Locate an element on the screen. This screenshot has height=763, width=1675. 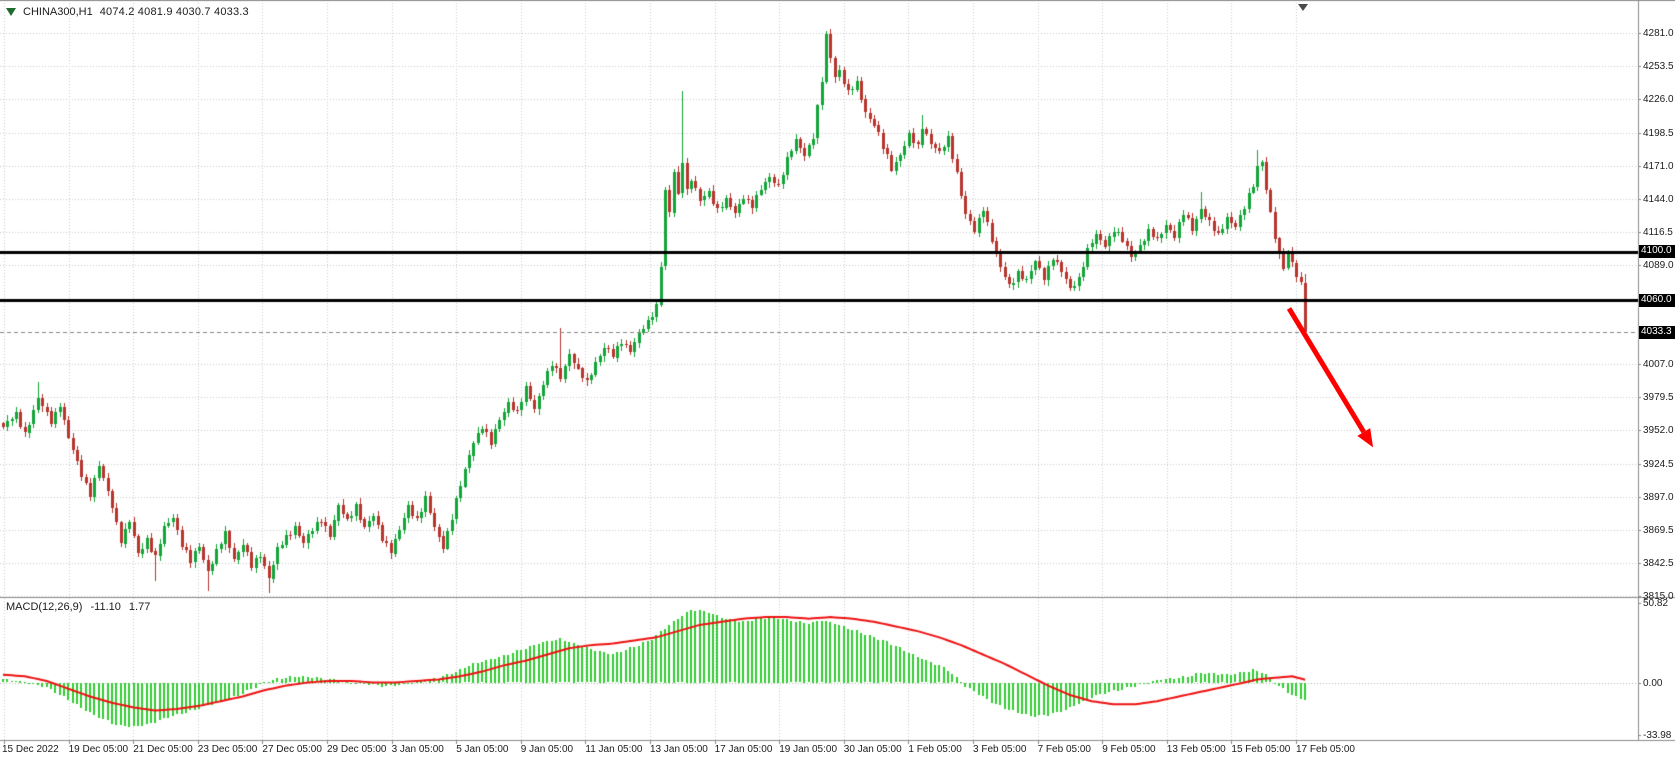
time-axis-label: 13 Feb 05:00 is located at coordinates (1196, 749).